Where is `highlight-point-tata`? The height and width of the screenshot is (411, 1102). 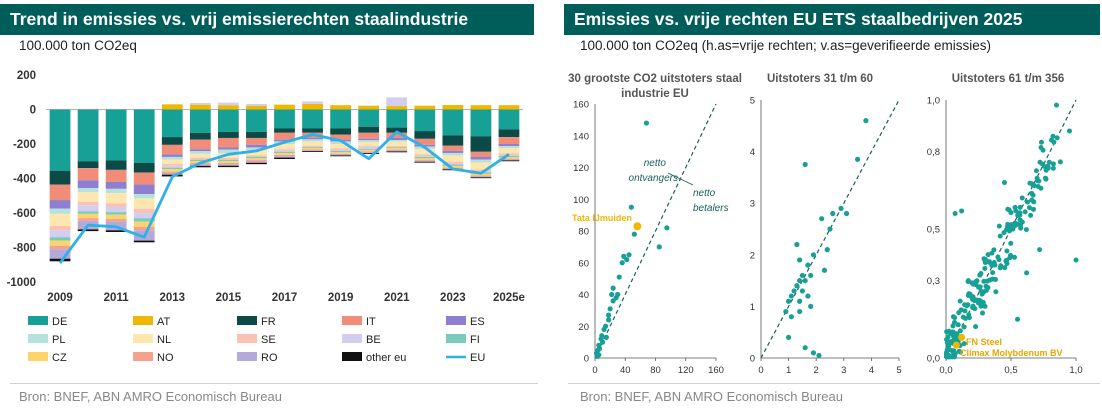 highlight-point-tata is located at coordinates (637, 226).